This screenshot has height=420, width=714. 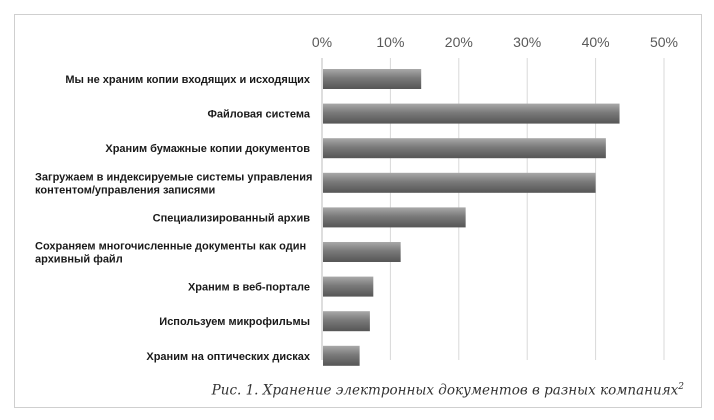 I want to click on x-tick-label: 30%, so click(x=527, y=42).